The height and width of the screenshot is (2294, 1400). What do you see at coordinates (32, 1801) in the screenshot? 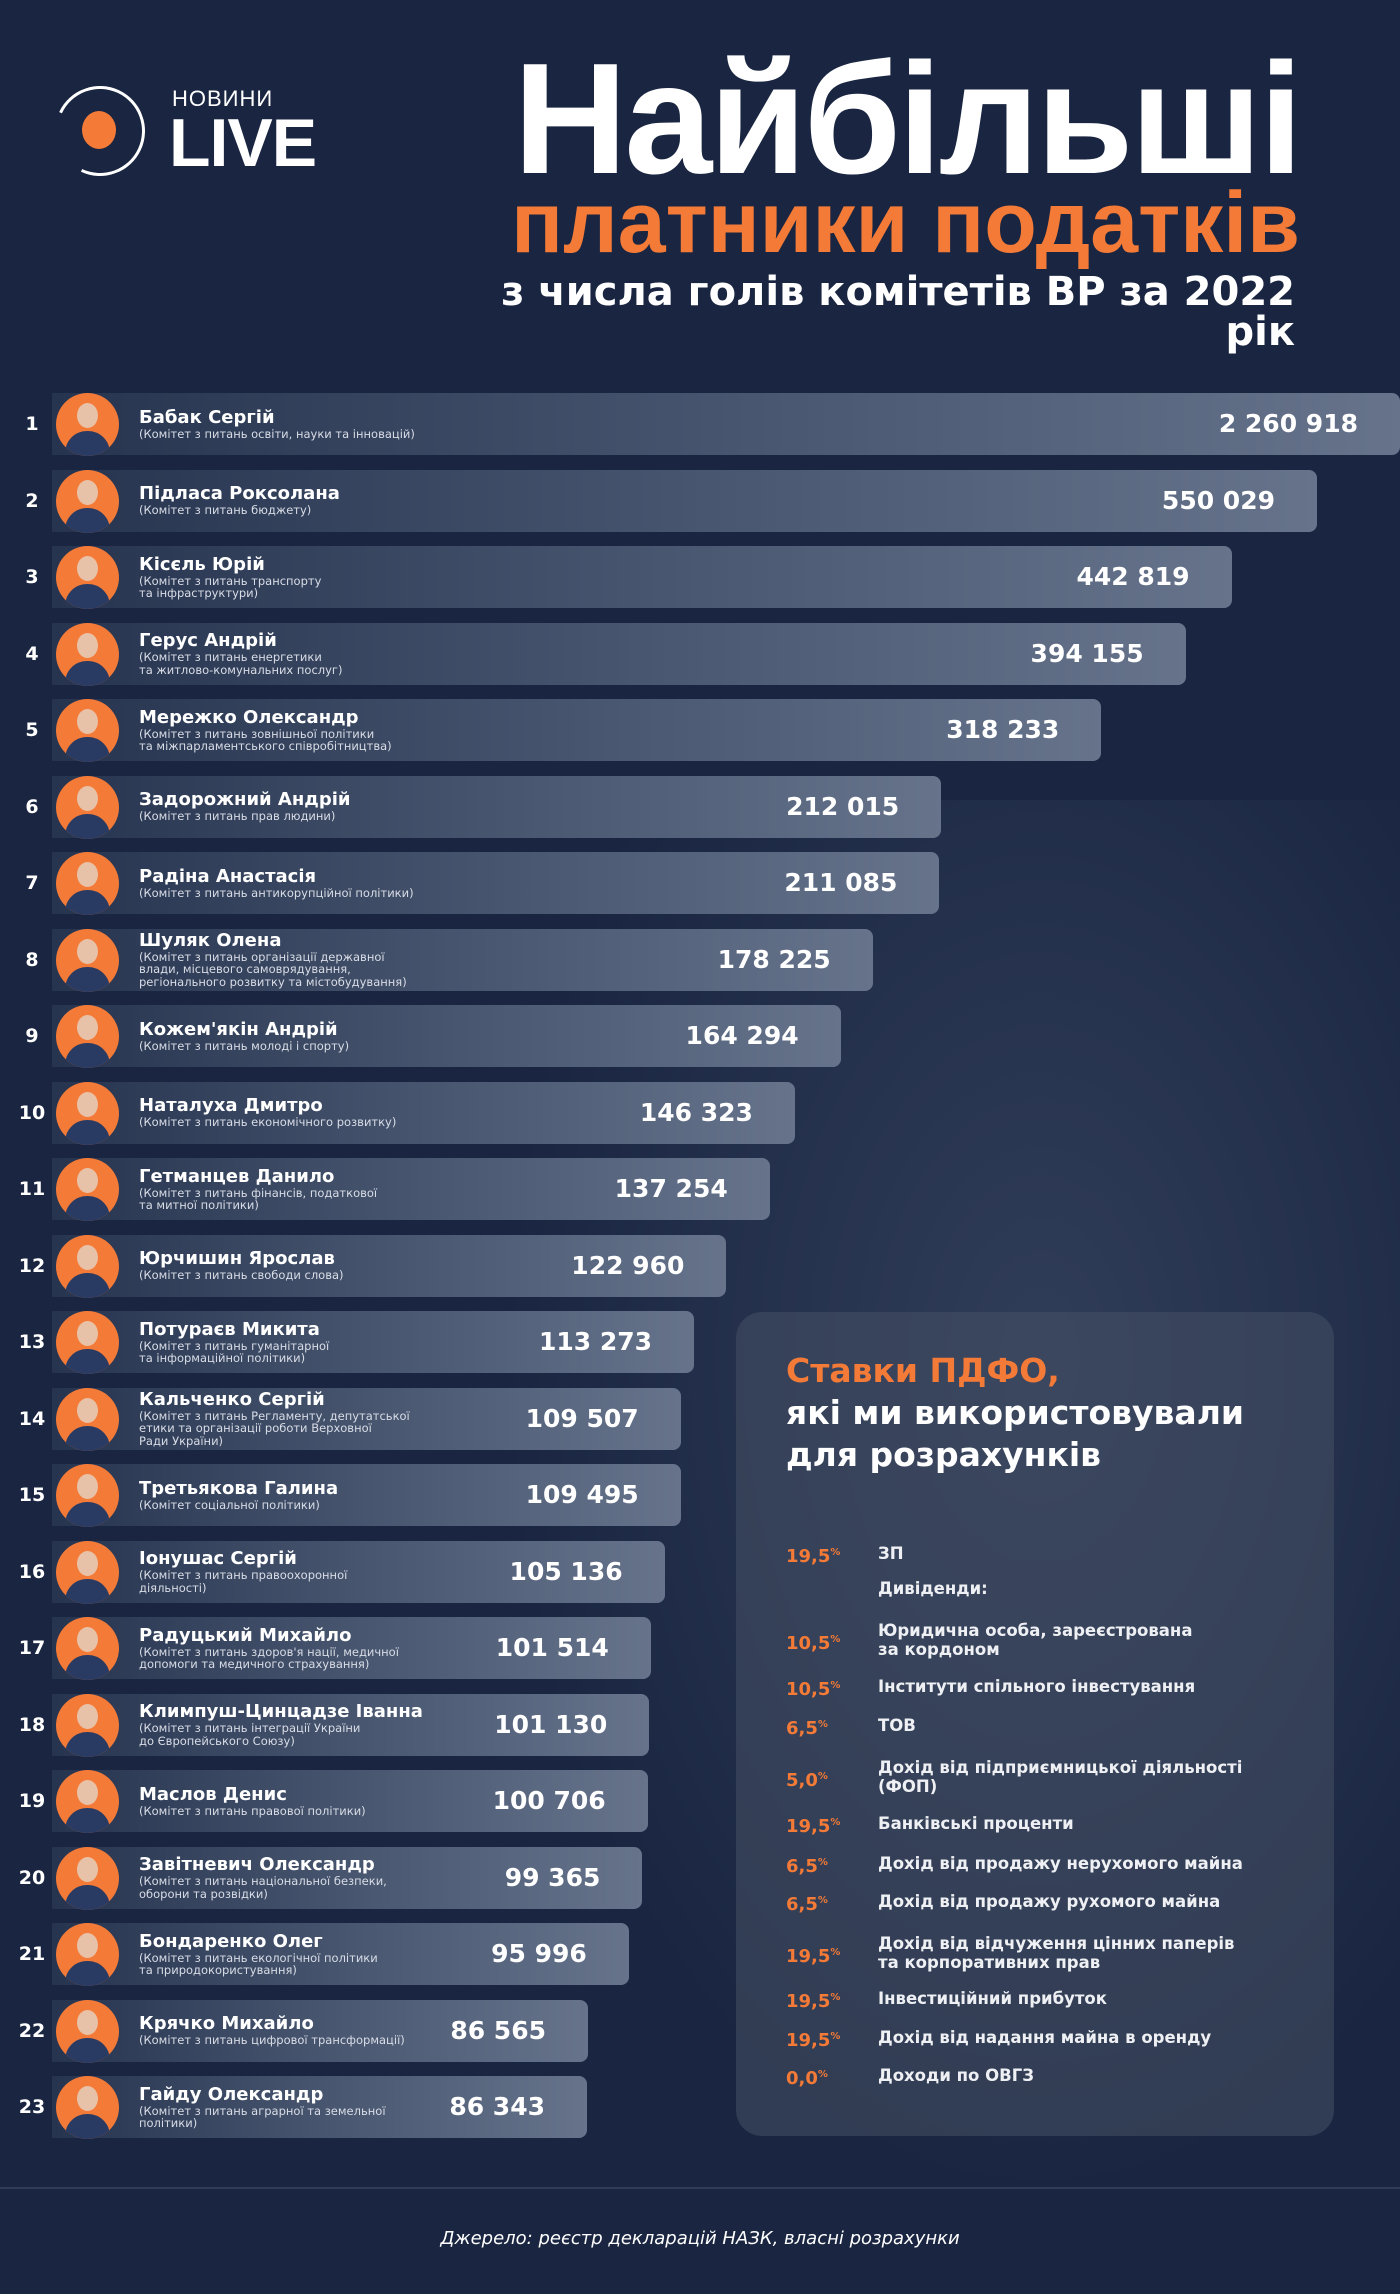
I see `rank-number: 19` at bounding box center [32, 1801].